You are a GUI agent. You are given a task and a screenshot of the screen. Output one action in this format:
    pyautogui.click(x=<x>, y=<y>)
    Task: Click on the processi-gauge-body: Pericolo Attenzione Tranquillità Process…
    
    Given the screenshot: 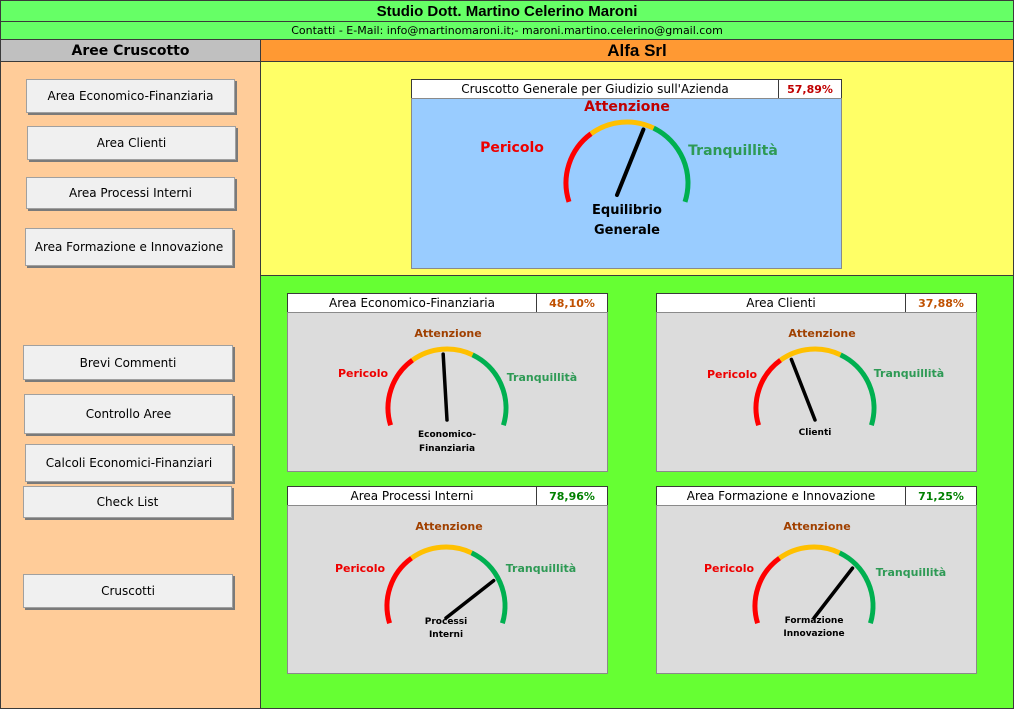 What is the action you would take?
    pyautogui.click(x=447, y=589)
    